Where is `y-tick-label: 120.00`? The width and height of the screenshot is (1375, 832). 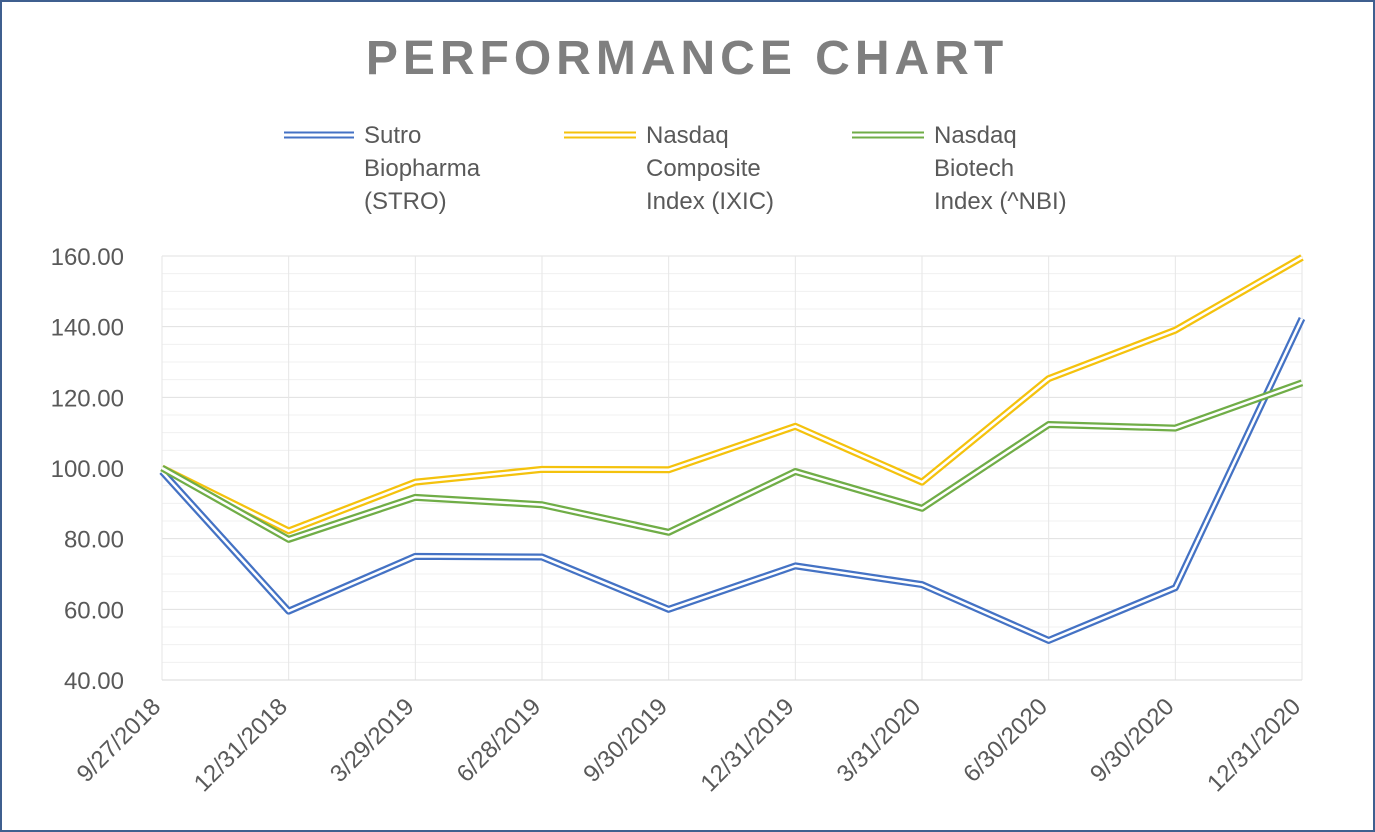
y-tick-label: 120.00 is located at coordinates (87, 398).